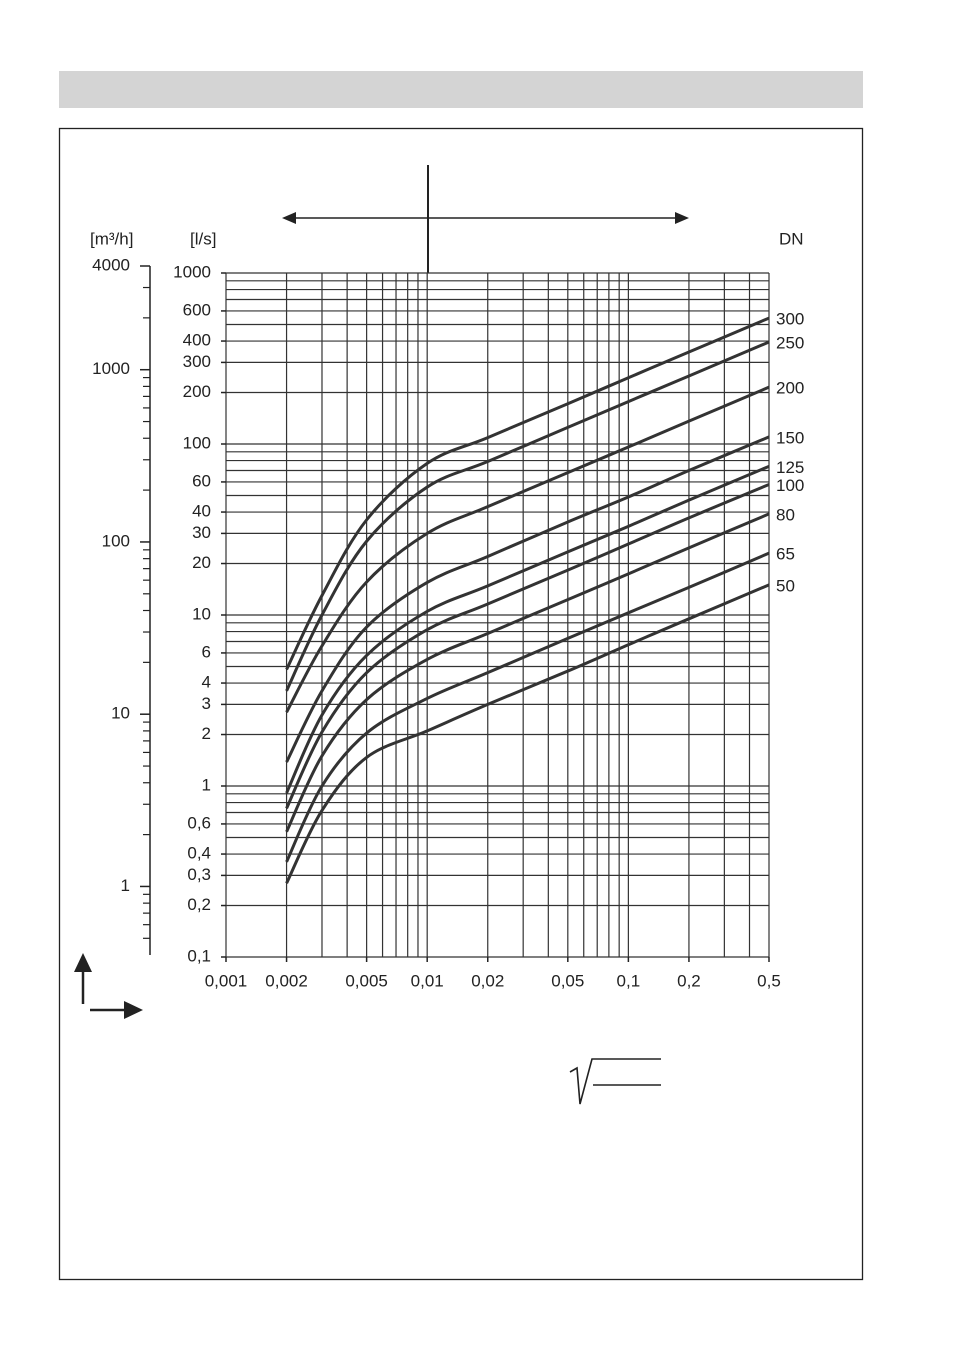  I want to click on y-tick-label: 2, so click(206, 733).